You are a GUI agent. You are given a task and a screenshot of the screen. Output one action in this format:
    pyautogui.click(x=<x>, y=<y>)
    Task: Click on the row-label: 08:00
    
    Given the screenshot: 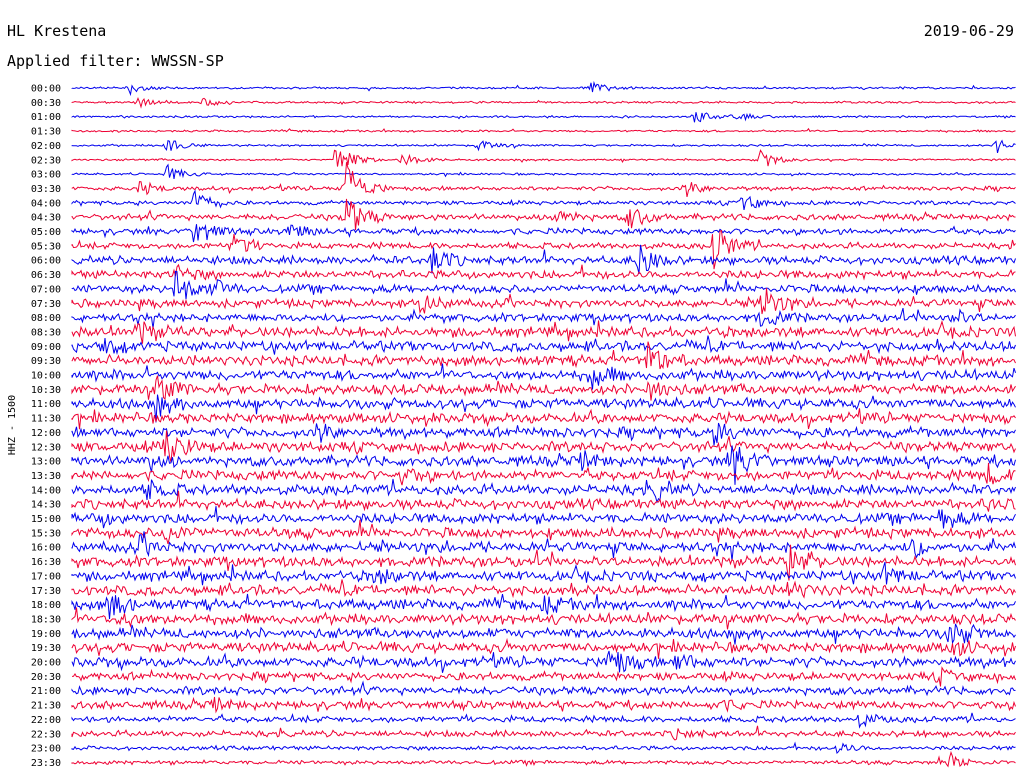 What is the action you would take?
    pyautogui.click(x=46, y=318)
    